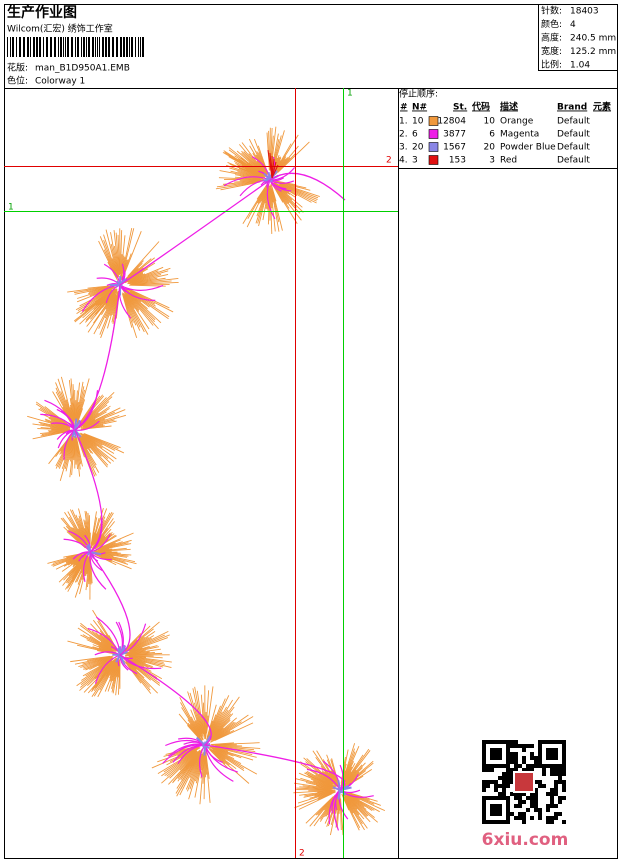 The height and width of the screenshot is (864, 620). I want to click on watermark: 6xiu.com, so click(525, 840).